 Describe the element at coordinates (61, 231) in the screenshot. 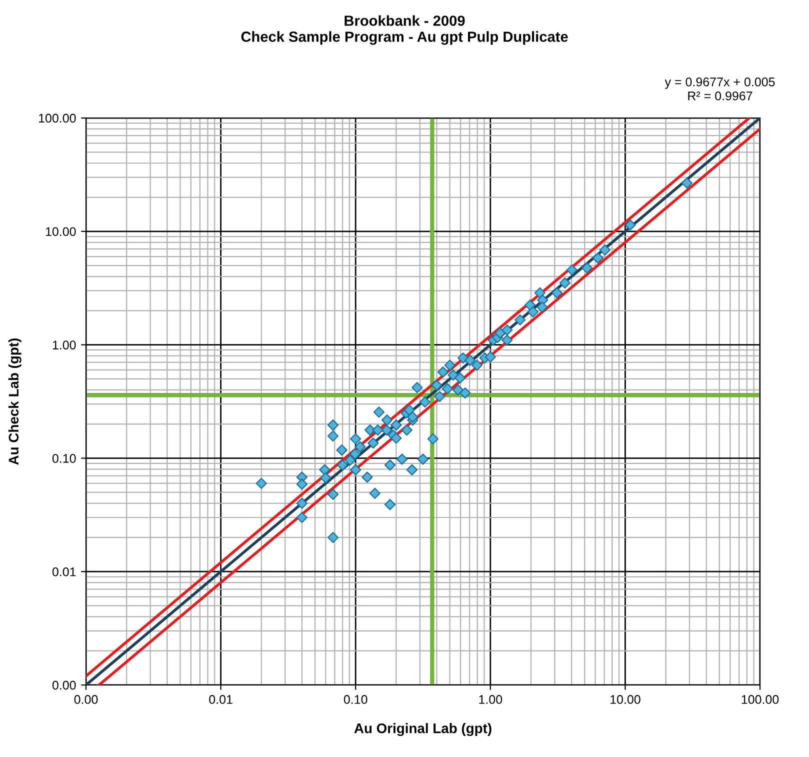

I see `y-tick-label: 10.00` at that location.